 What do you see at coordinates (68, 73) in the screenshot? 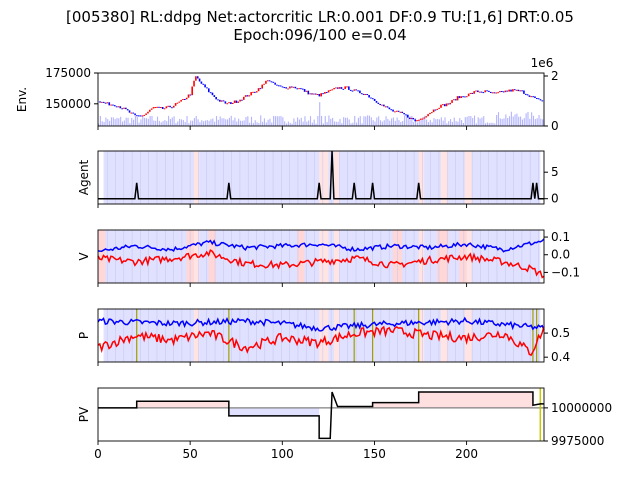
I see `y-tick-label: 175000` at bounding box center [68, 73].